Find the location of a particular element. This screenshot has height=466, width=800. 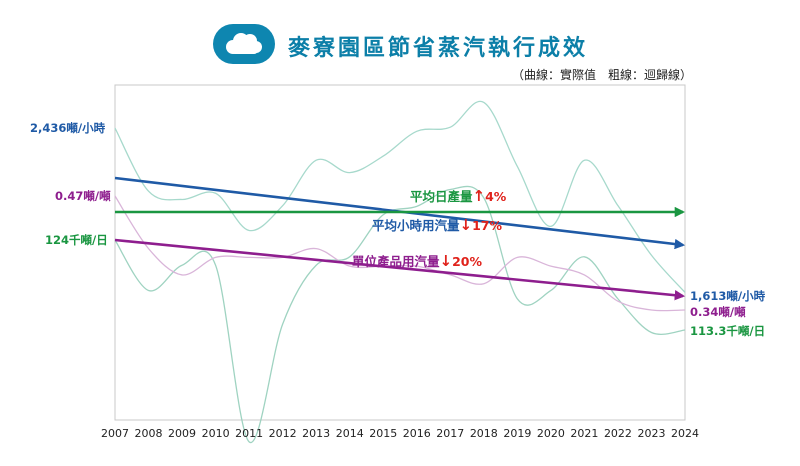

x-tick-label: 2019 is located at coordinates (517, 433).